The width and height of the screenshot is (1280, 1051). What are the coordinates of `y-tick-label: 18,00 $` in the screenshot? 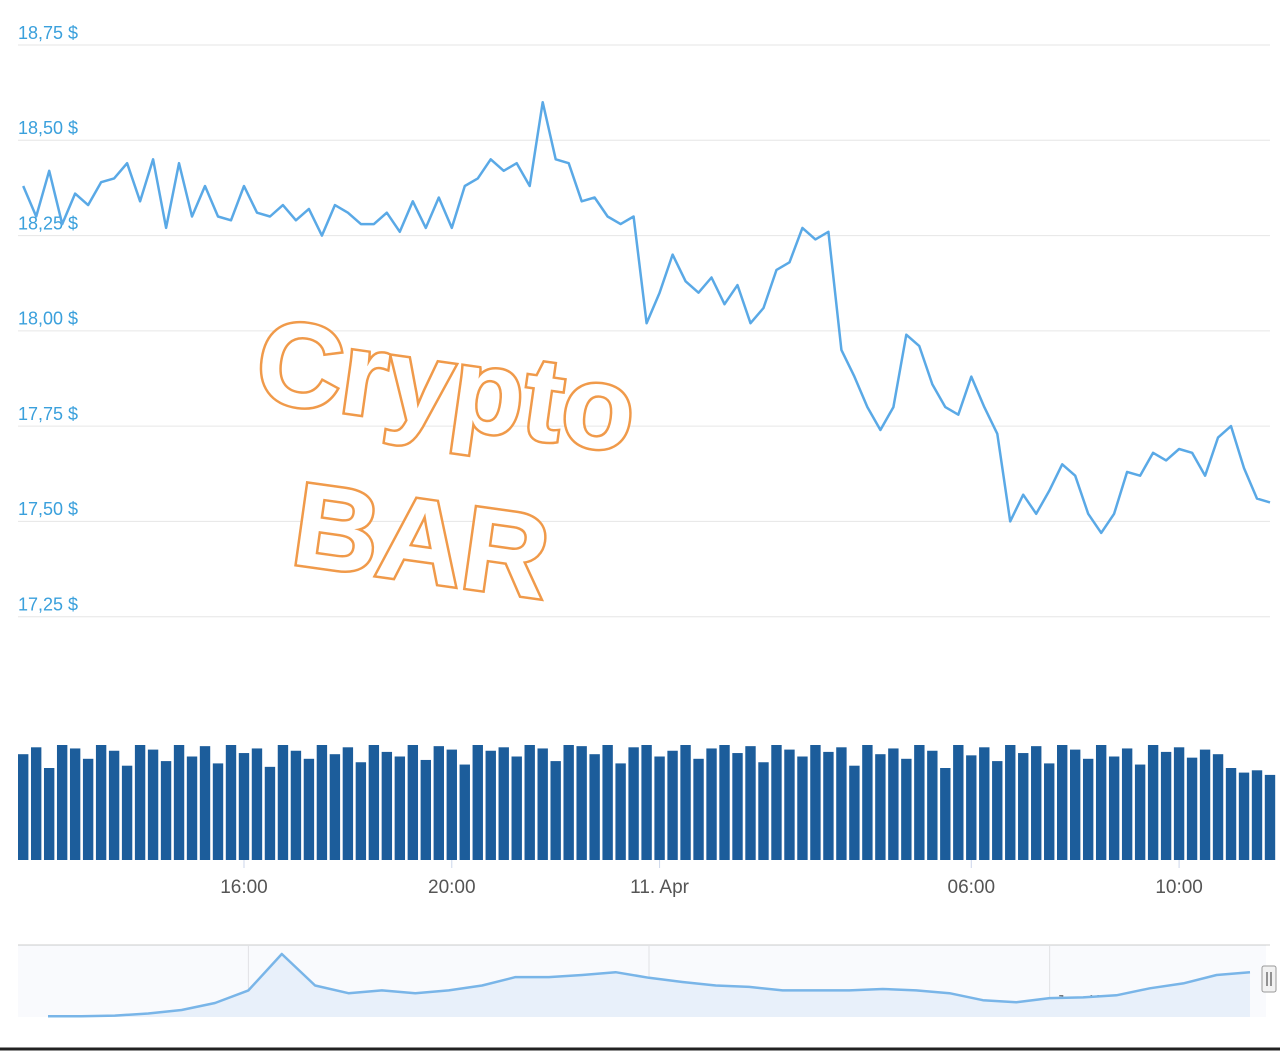 It's located at (48, 319).